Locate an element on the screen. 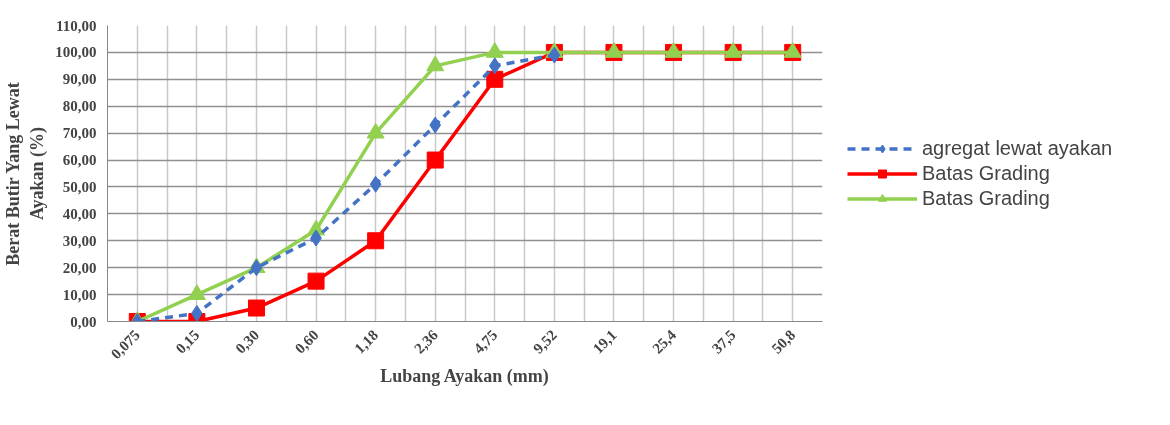 The height and width of the screenshot is (425, 1170). y-tick-label: 80,00 is located at coordinates (79, 106).